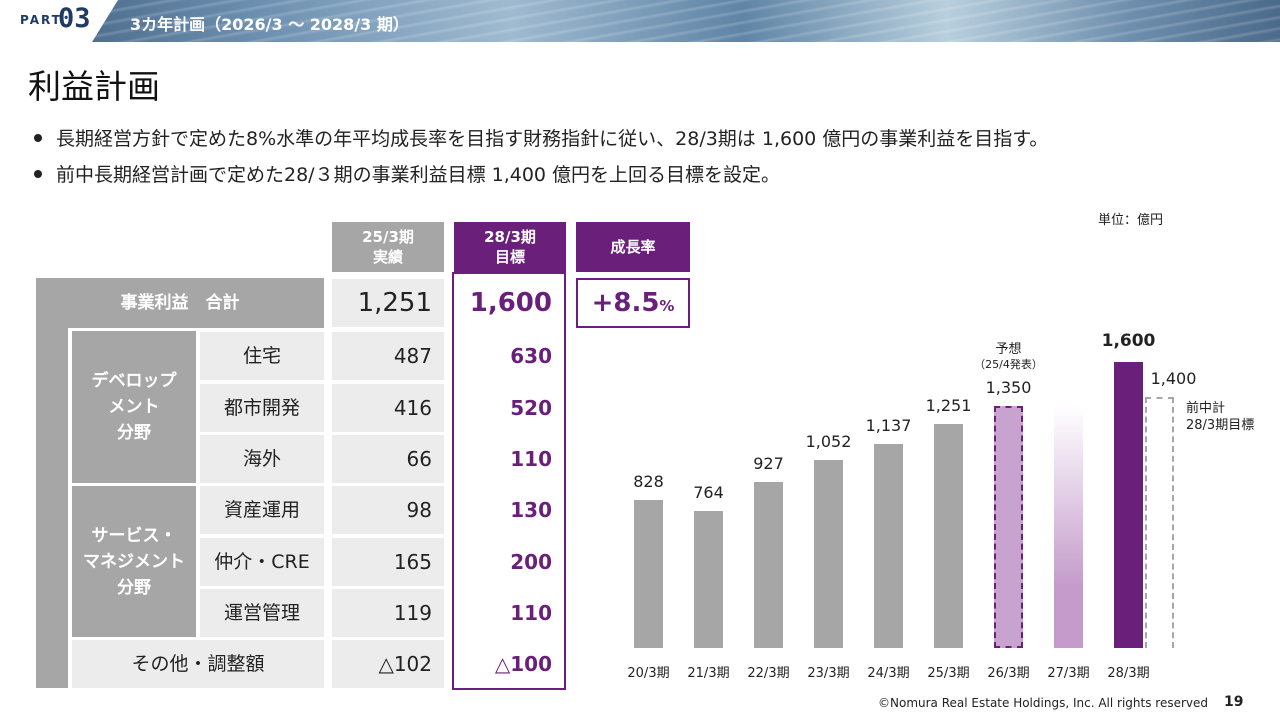  What do you see at coordinates (262, 562) in the screenshot?
I see `row-label-brokerage: 仲介・CRE` at bounding box center [262, 562].